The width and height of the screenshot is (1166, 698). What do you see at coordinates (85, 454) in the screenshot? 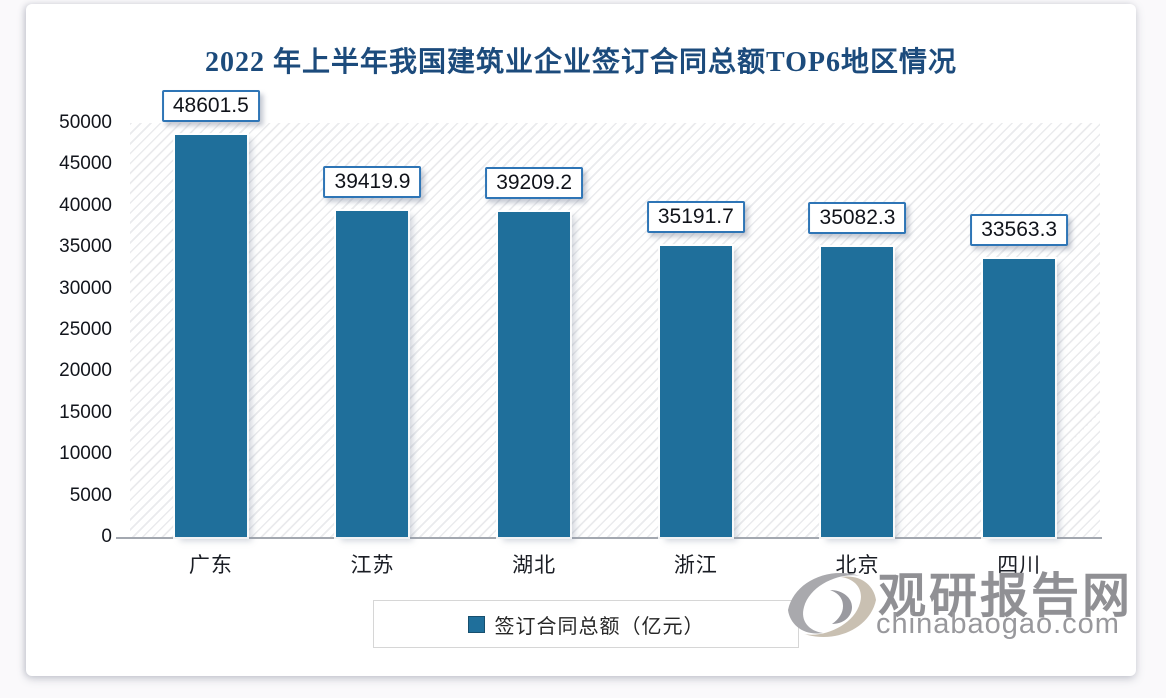
I see `y-tick-label: 10000` at bounding box center [85, 454].